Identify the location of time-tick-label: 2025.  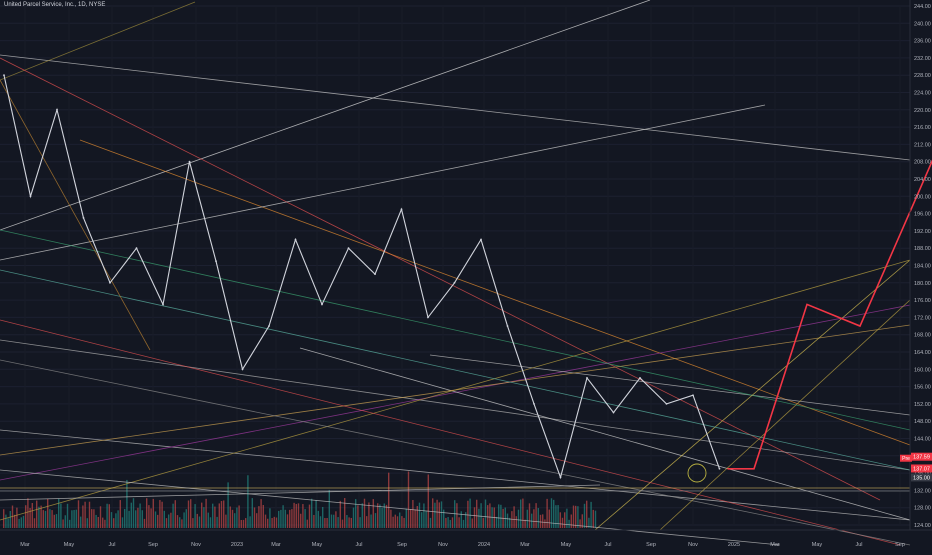
(734, 545).